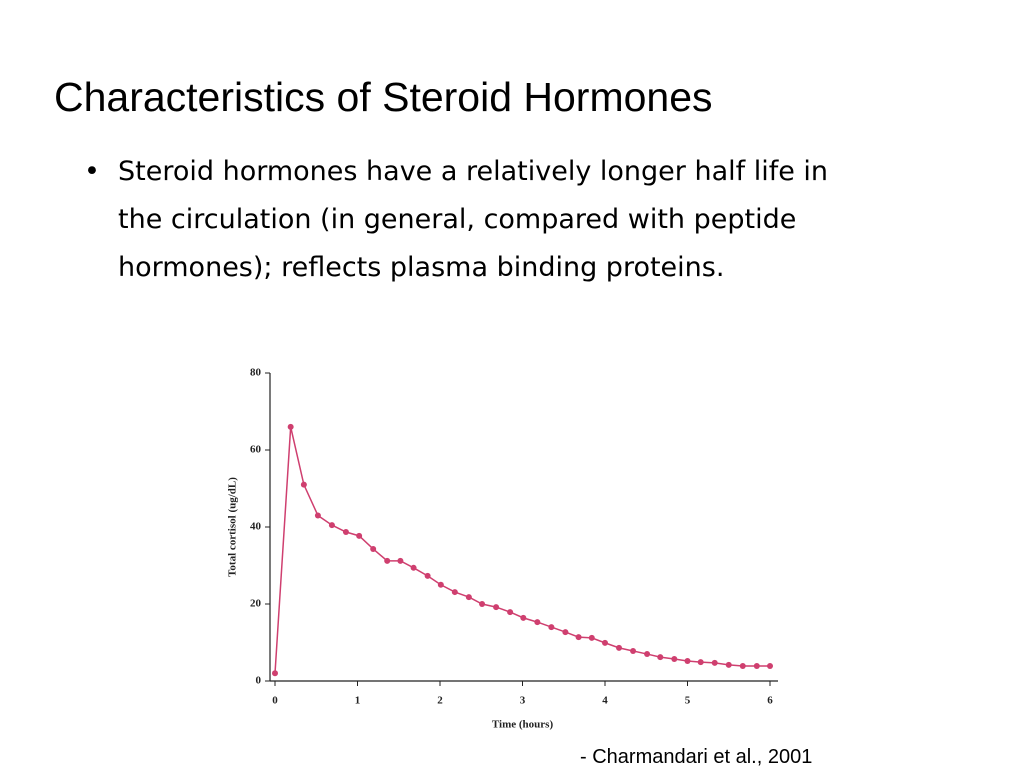 The width and height of the screenshot is (1024, 768). I want to click on y-axis-label: Total cortisol (ug/dL), so click(233, 527).